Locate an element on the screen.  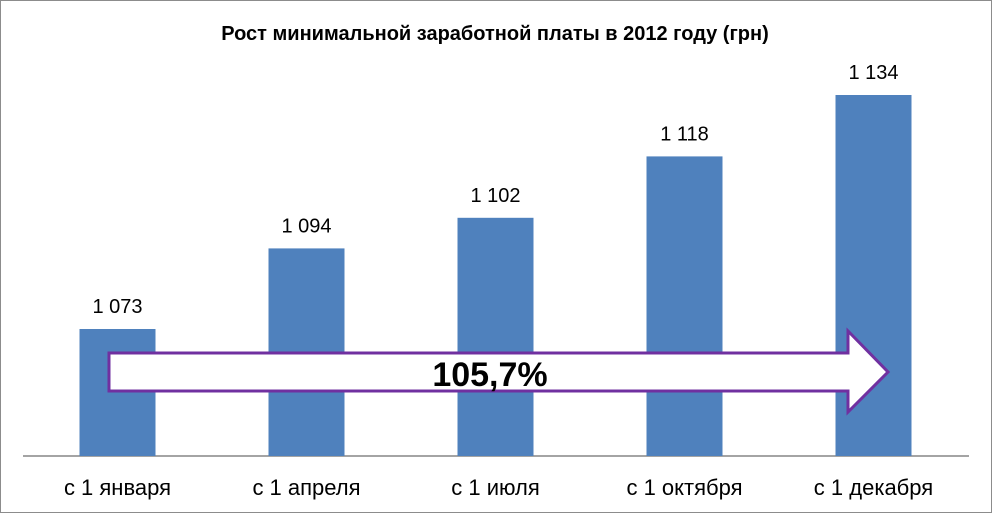
category-label-2: с 1 апреля is located at coordinates (306, 487).